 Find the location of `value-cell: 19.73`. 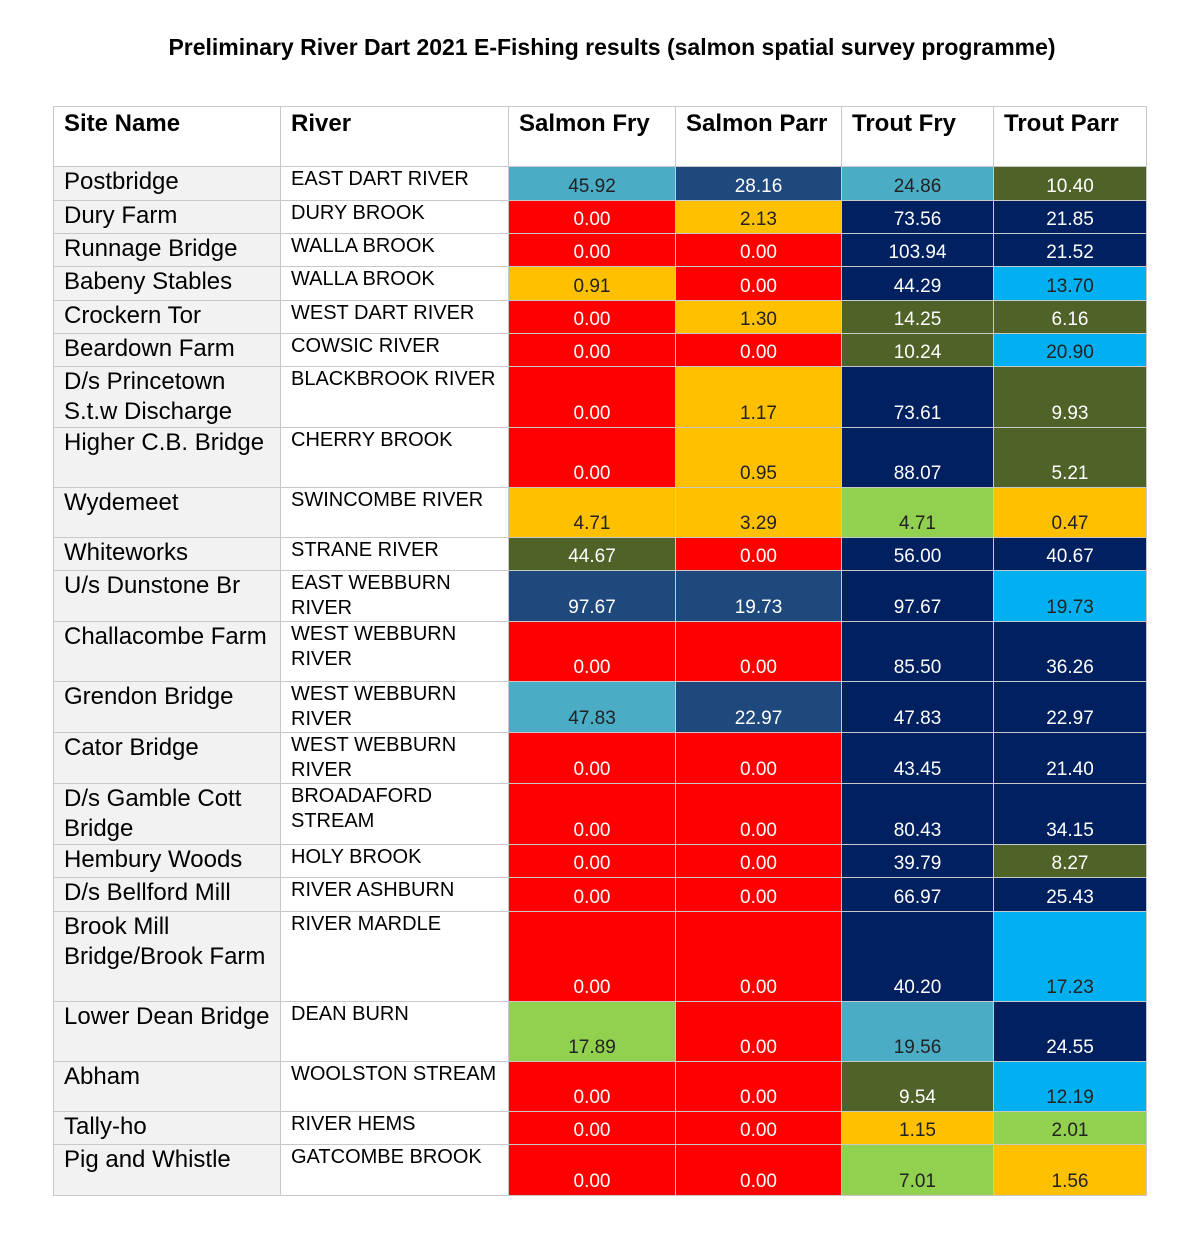

value-cell: 19.73 is located at coordinates (1070, 596).